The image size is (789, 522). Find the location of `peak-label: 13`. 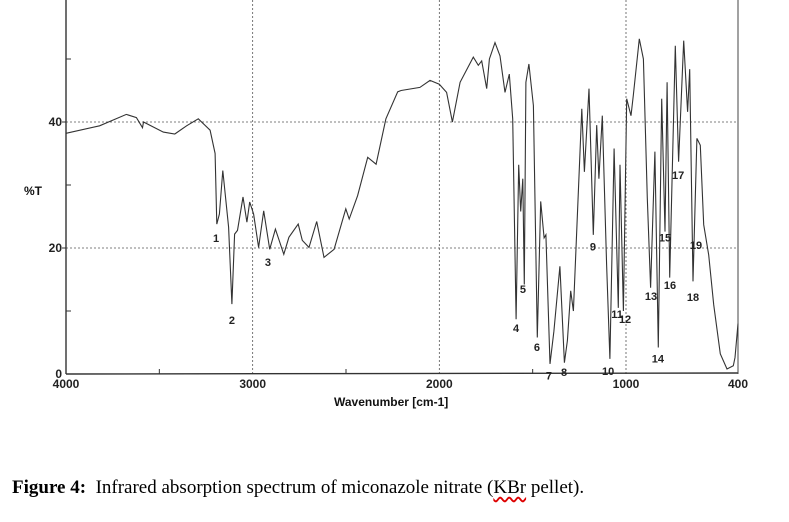

peak-label: 13 is located at coordinates (651, 297).